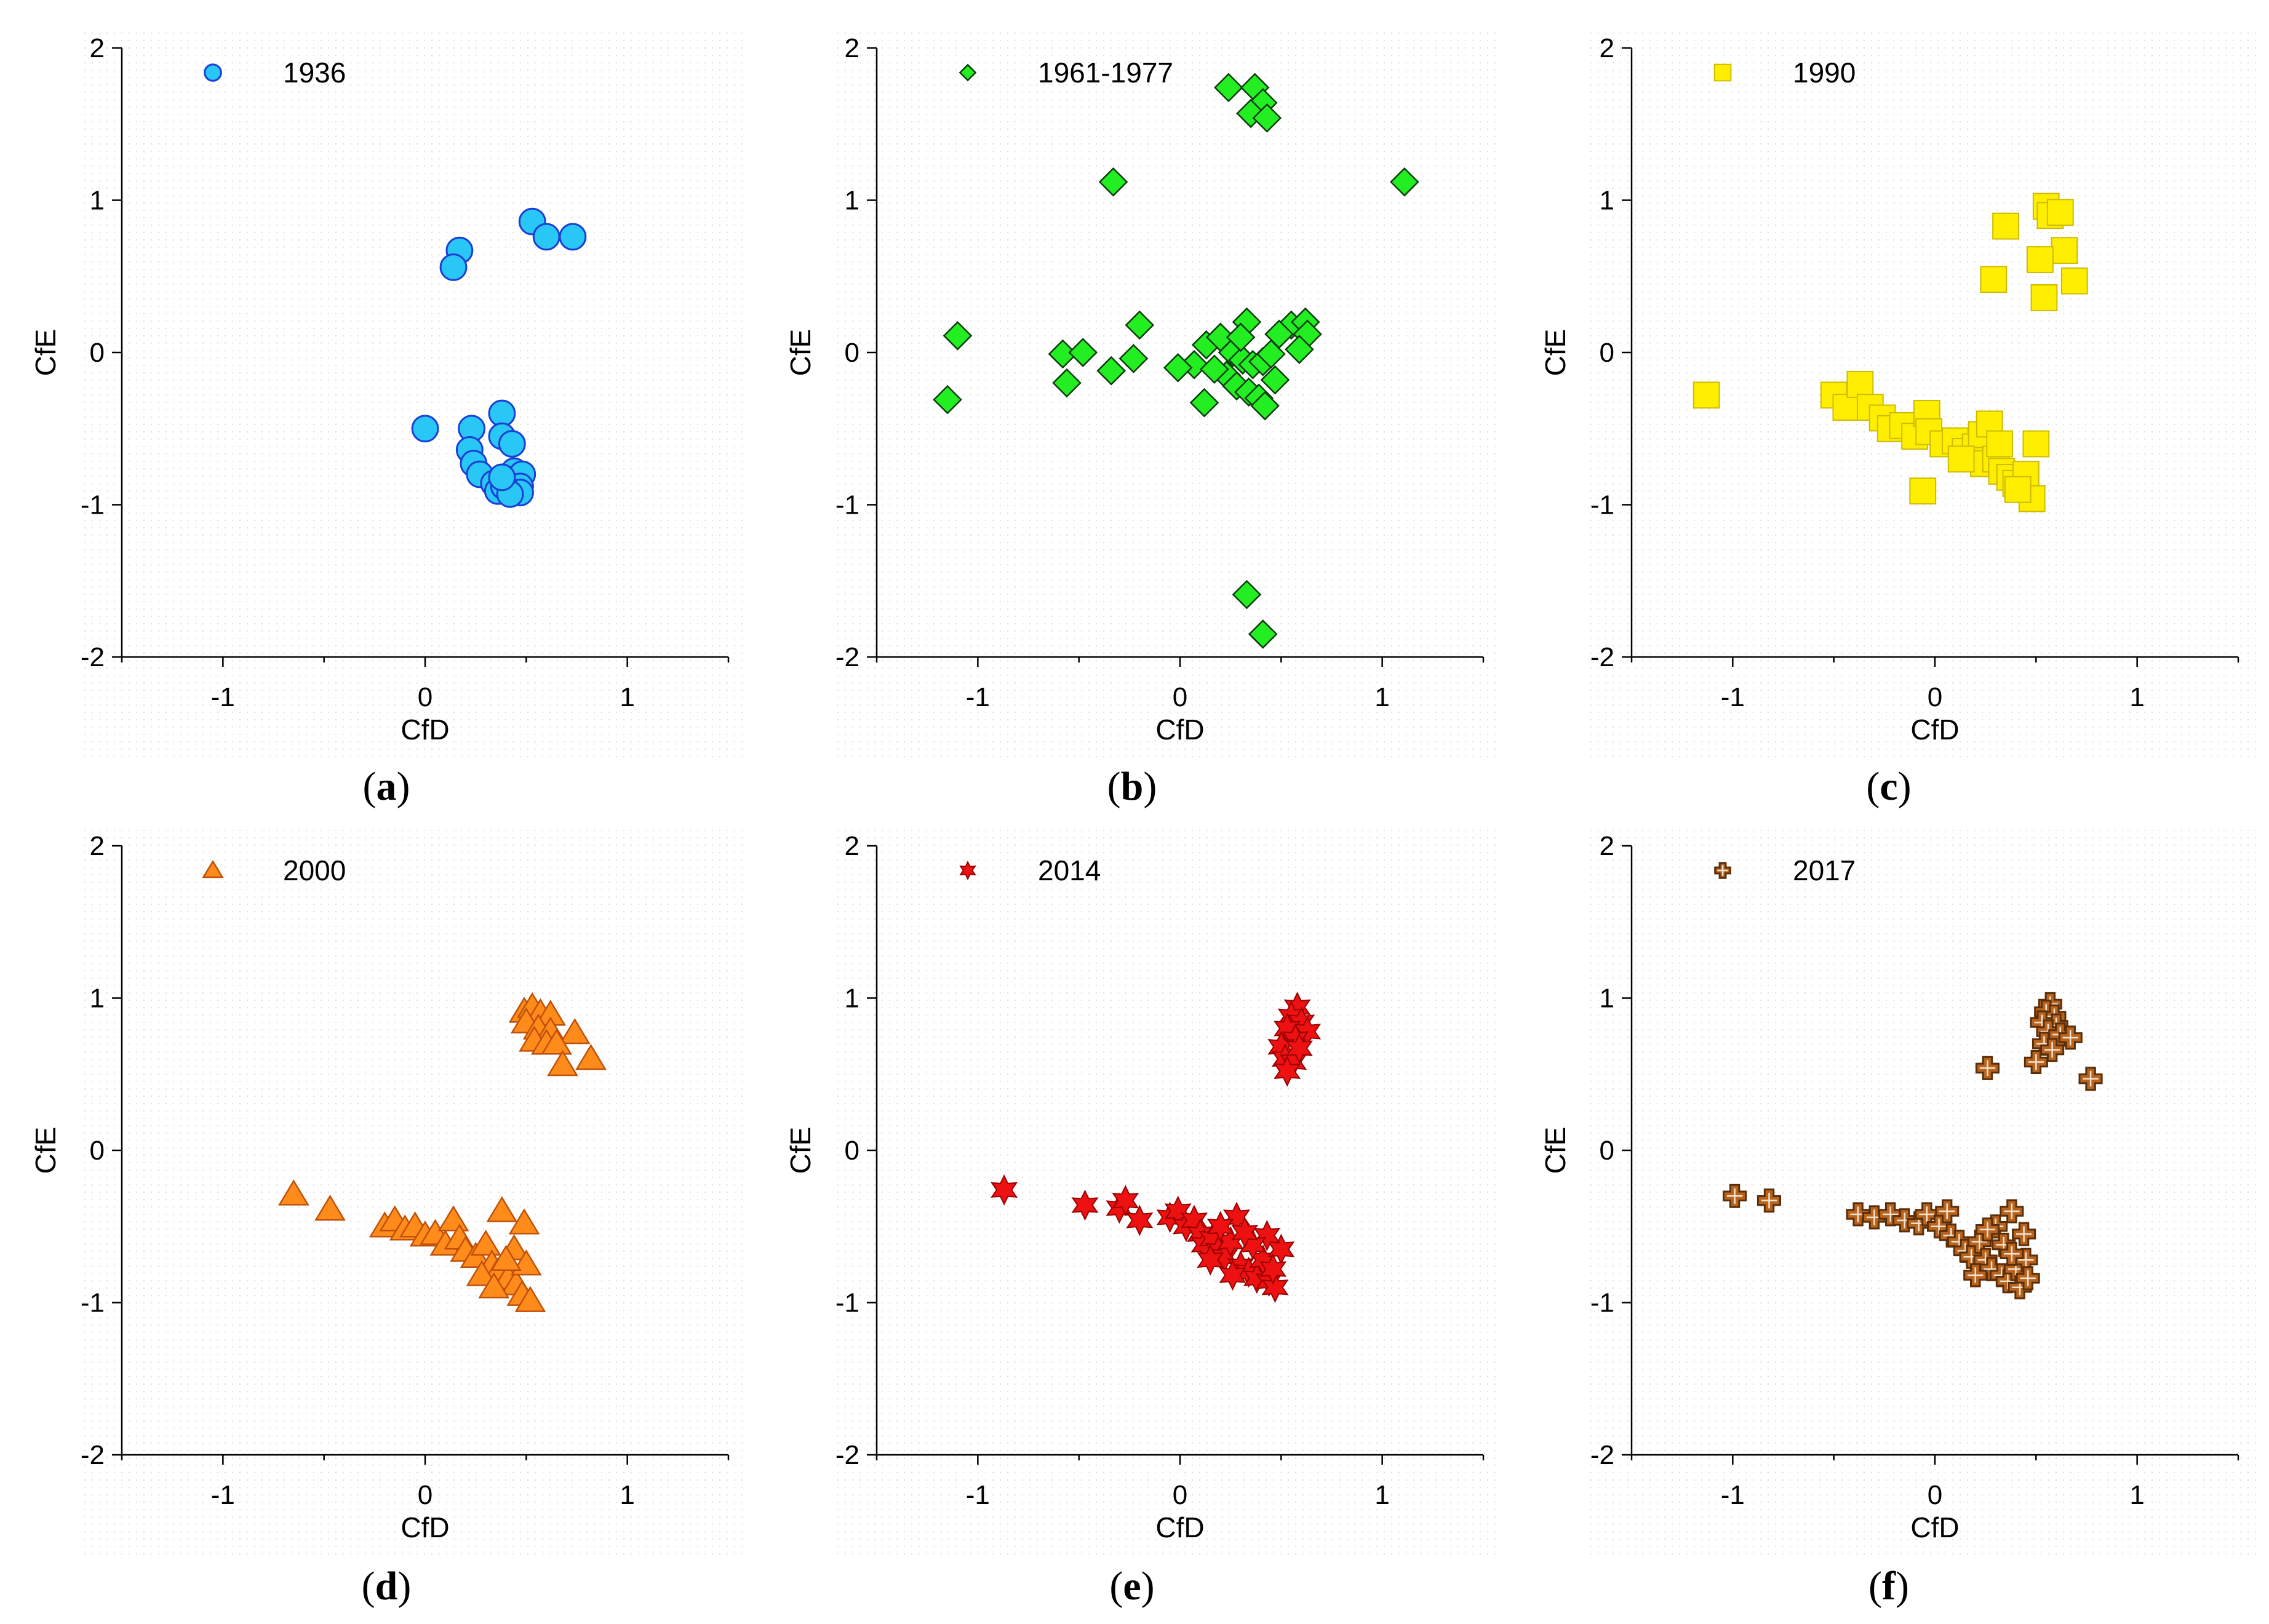 The height and width of the screenshot is (1624, 2269). I want to click on series-1961-1977: 1961-1977, so click(1176, 353).